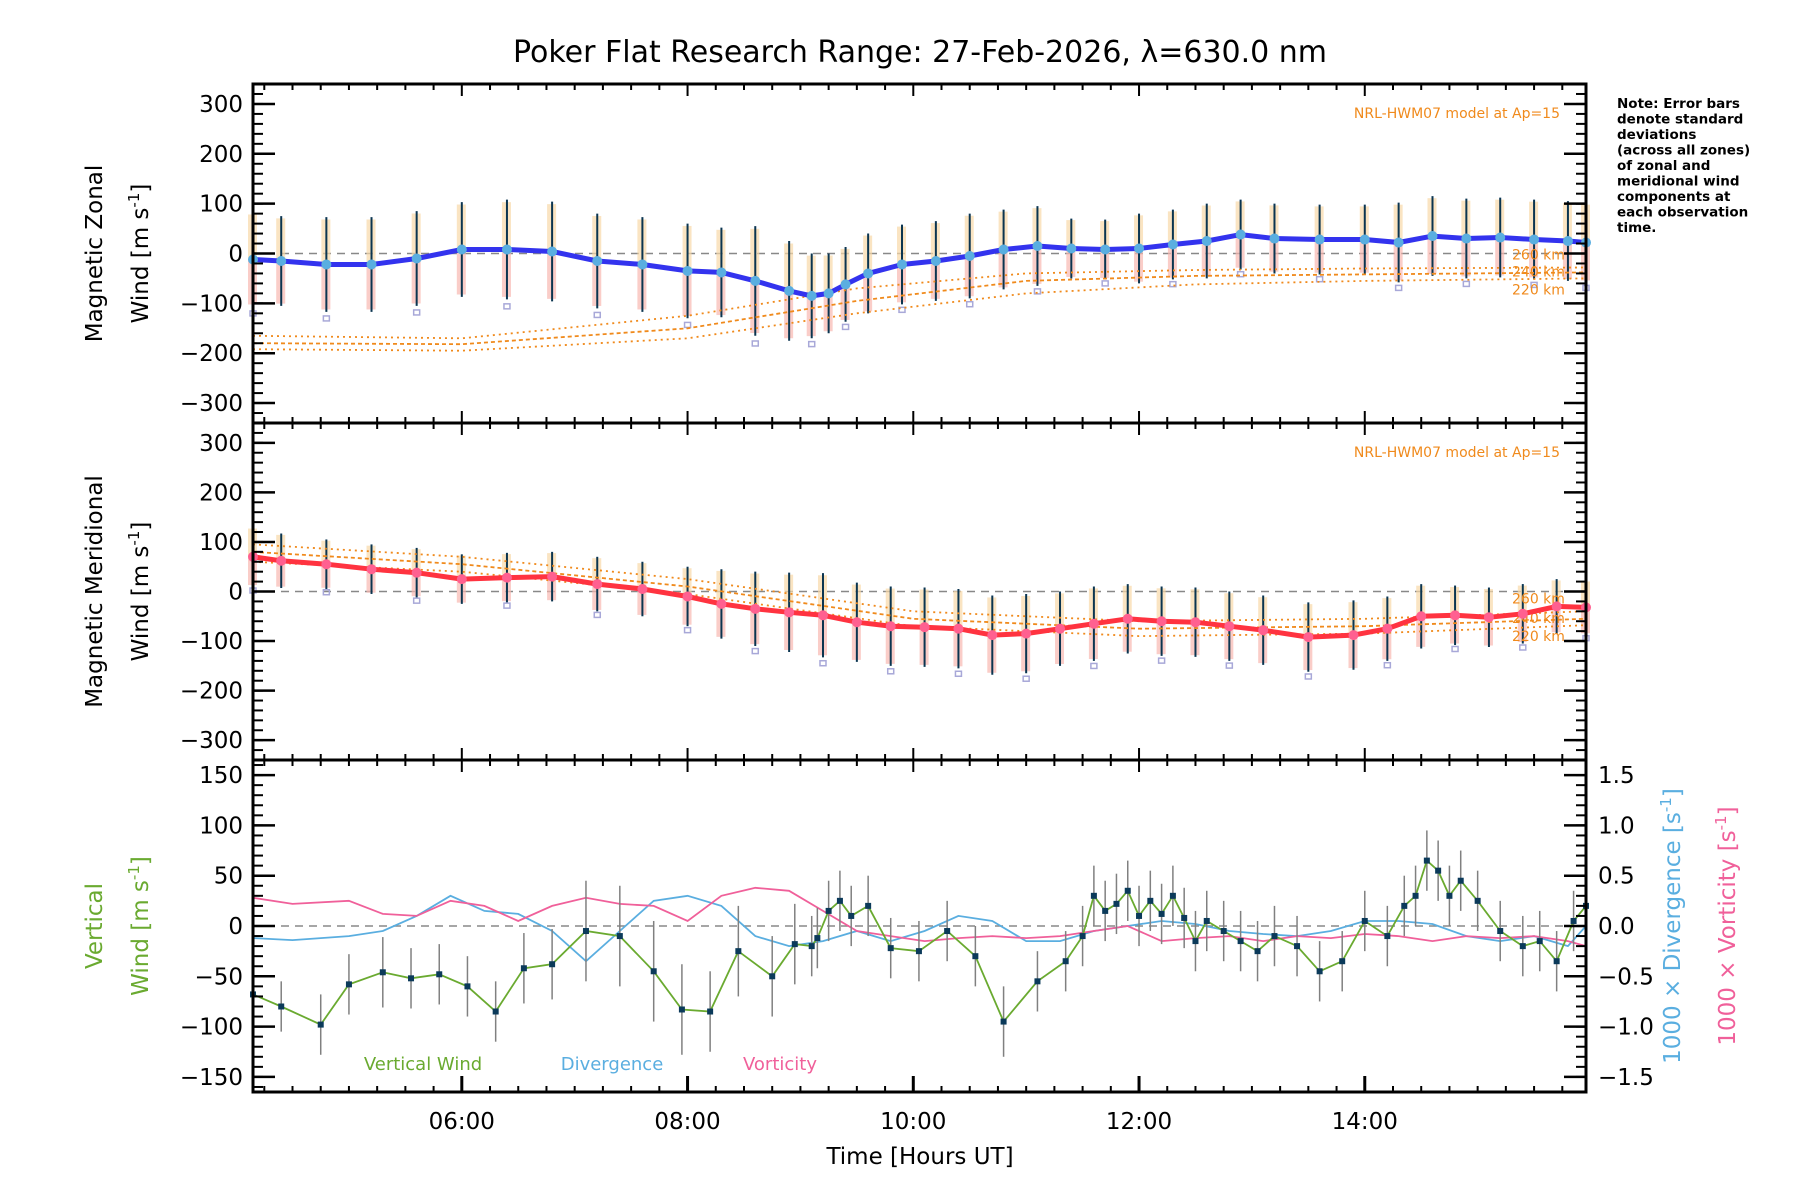 The width and height of the screenshot is (1800, 1200). Describe the element at coordinates (1538, 255) in the screenshot. I see `model-altitude-label: 260 km` at that location.